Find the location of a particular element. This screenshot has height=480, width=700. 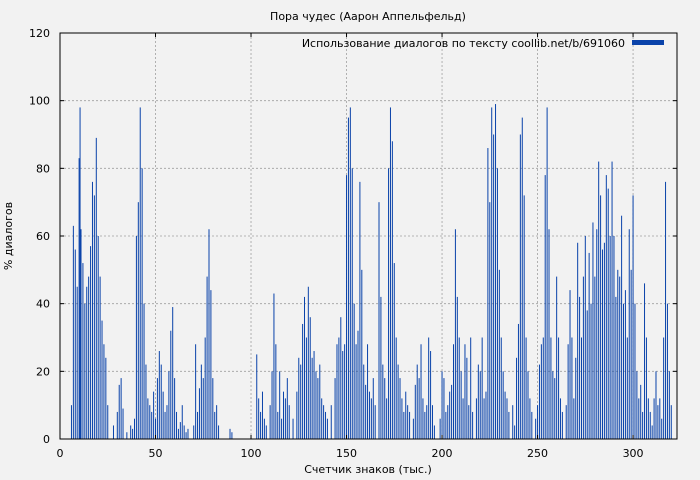

x-tick-label: 200 is located at coordinates (442, 453).